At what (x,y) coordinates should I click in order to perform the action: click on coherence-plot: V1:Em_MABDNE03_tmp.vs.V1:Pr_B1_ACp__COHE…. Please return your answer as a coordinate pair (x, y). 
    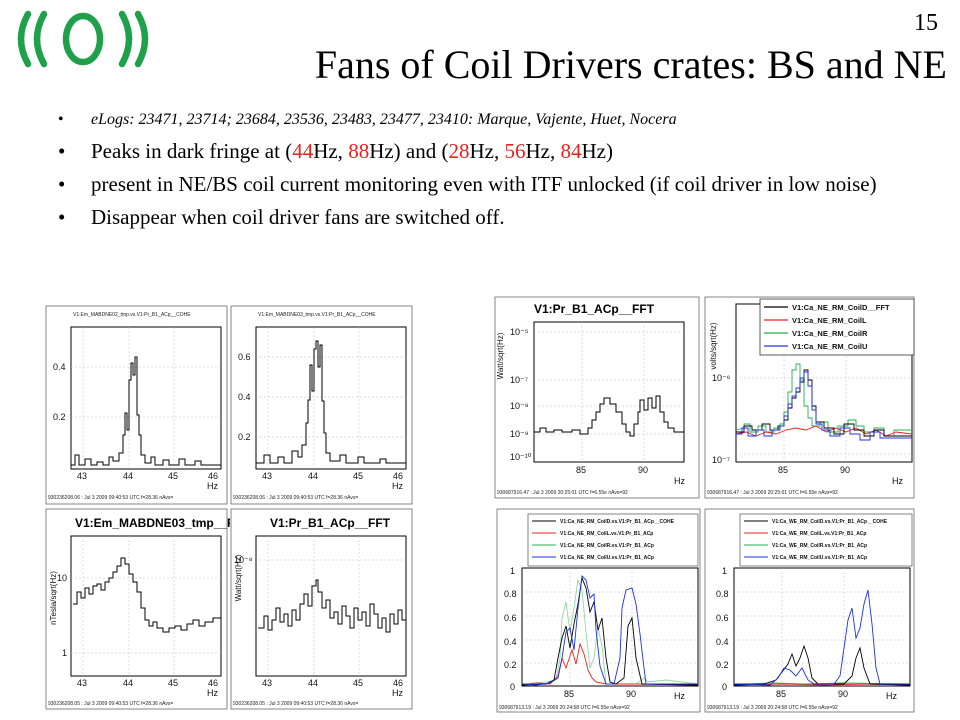
    Looking at the image, I should click on (321, 405).